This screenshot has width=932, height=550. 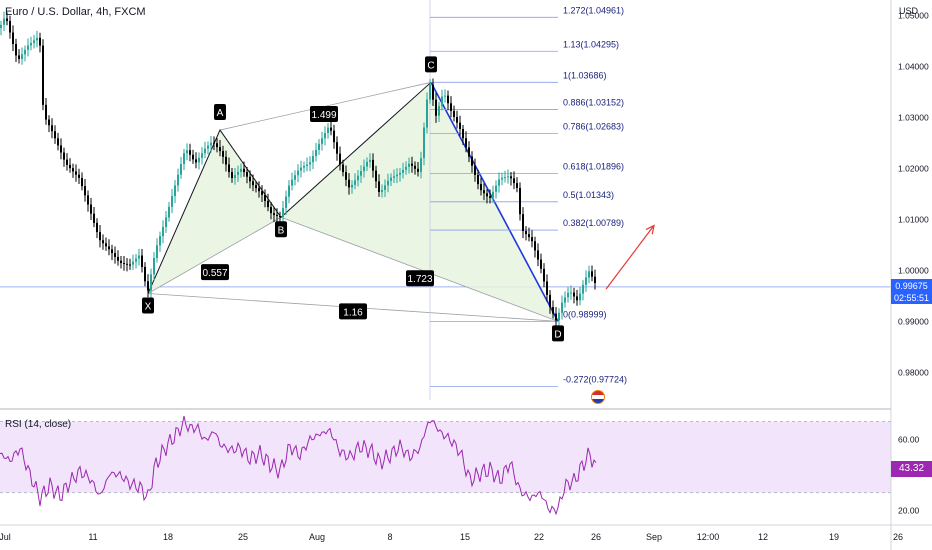 I want to click on time-axis-tick: 25, so click(x=243, y=537).